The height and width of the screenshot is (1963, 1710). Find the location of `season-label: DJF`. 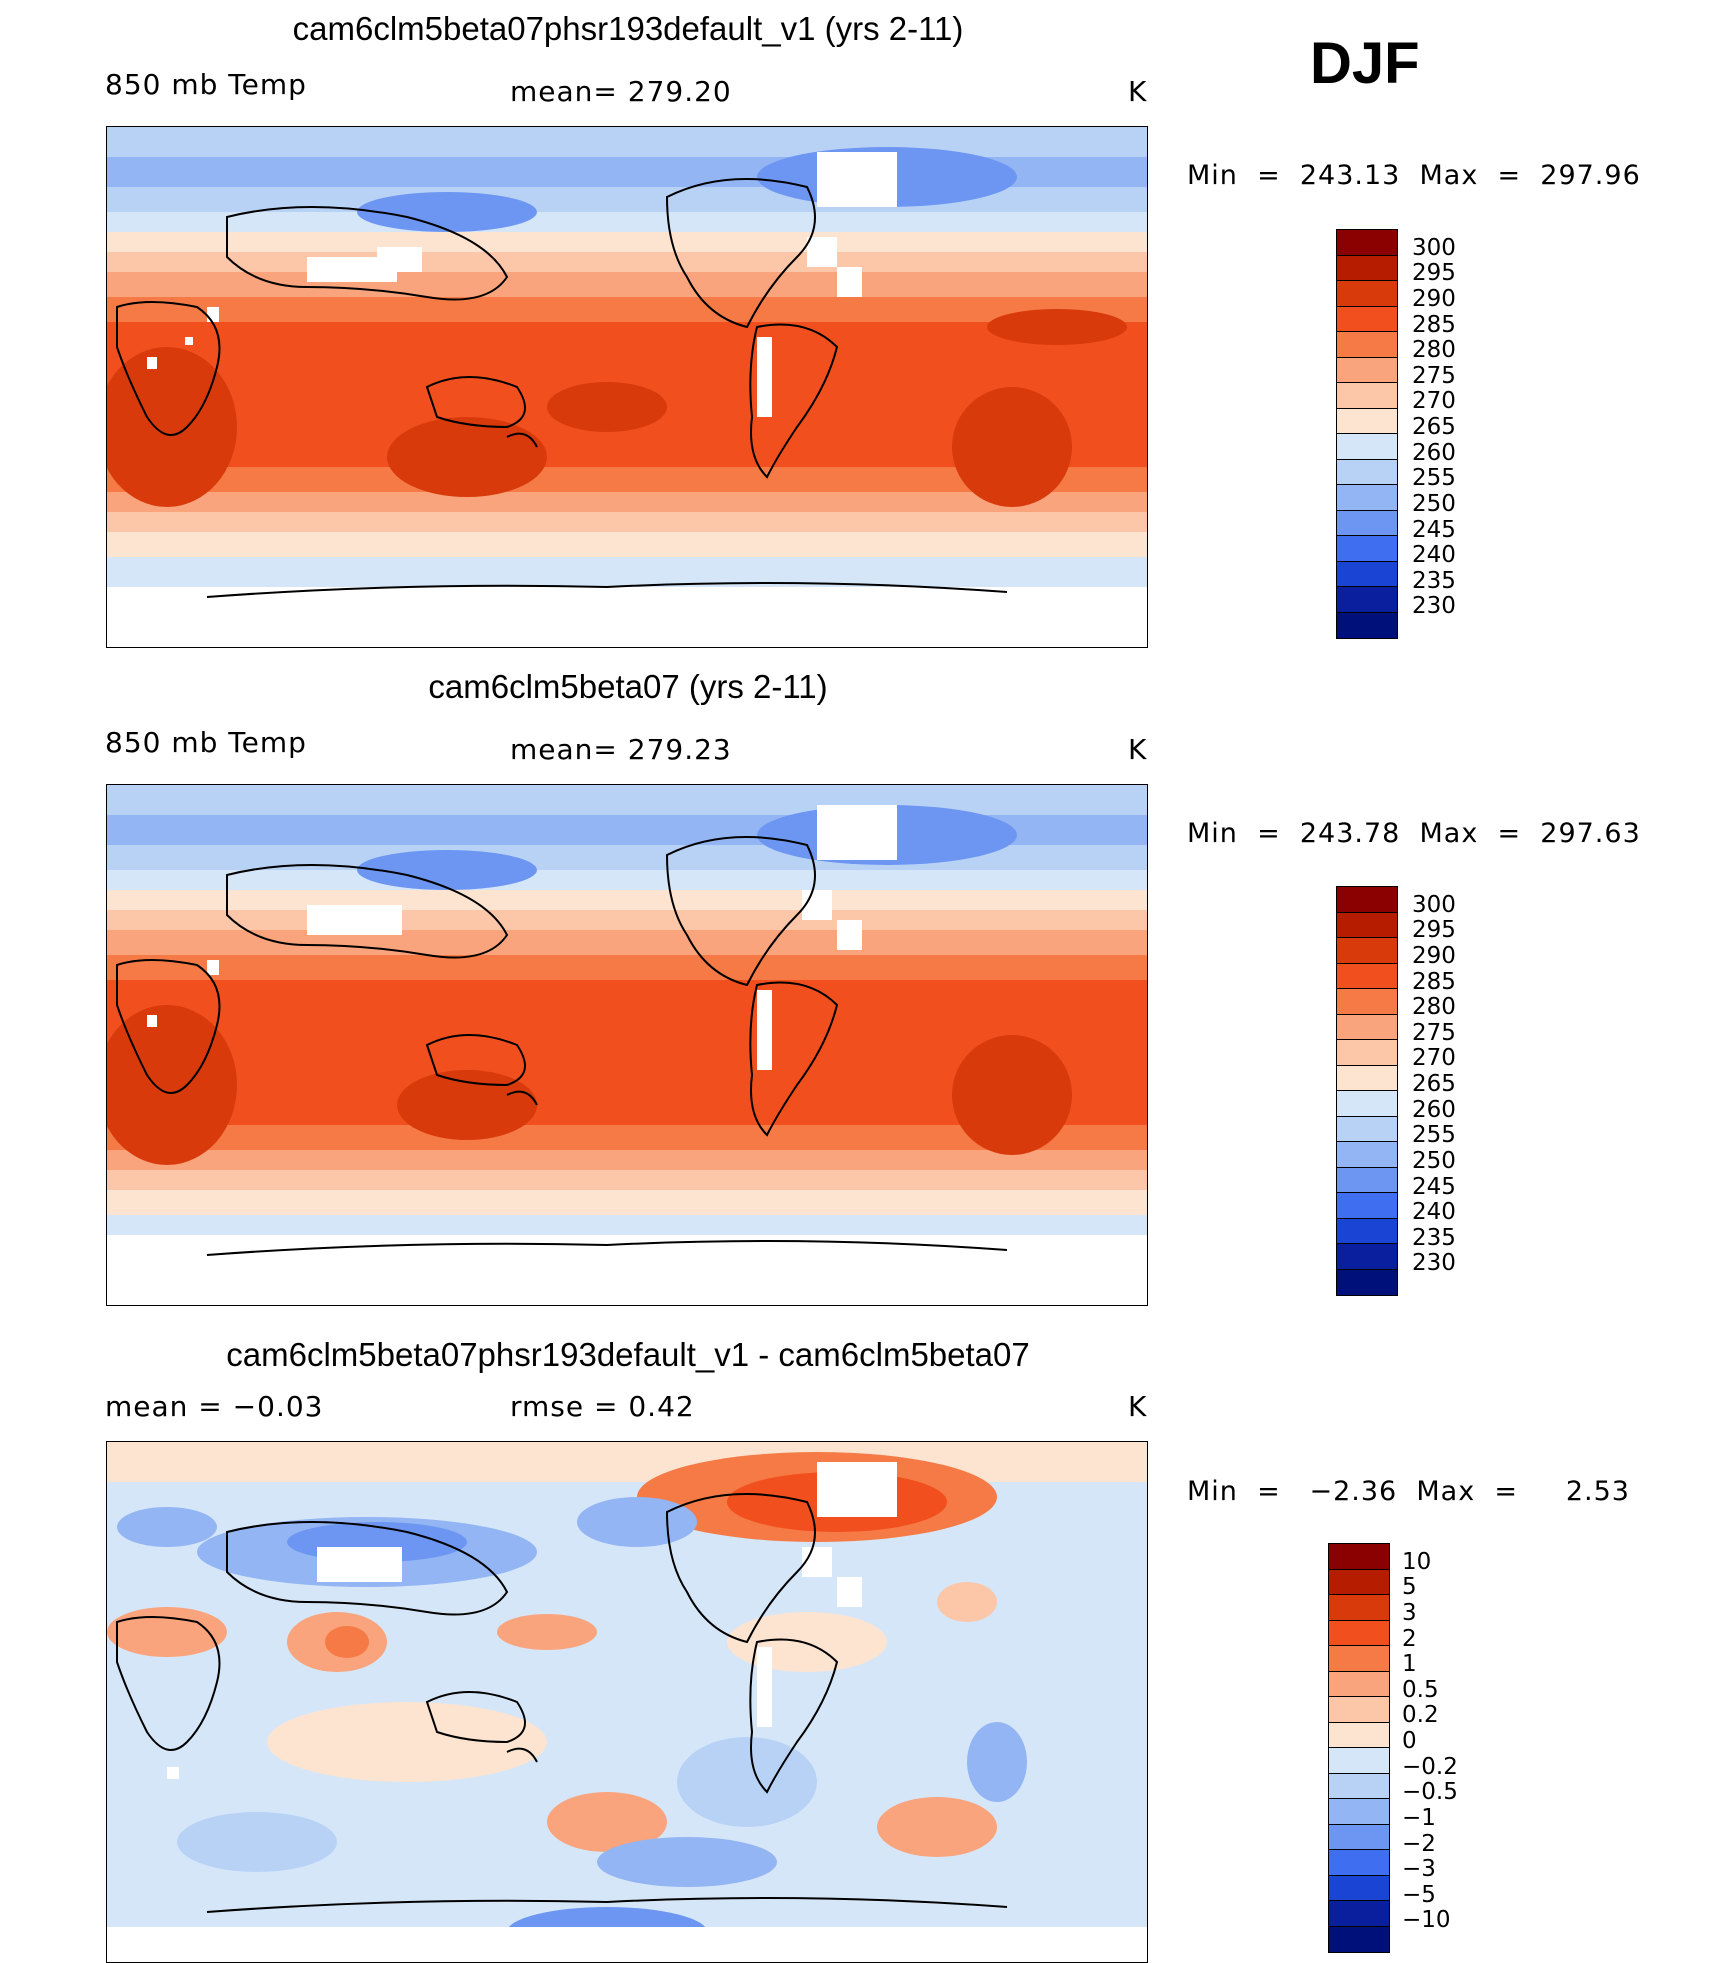

season-label: DJF is located at coordinates (1365, 63).